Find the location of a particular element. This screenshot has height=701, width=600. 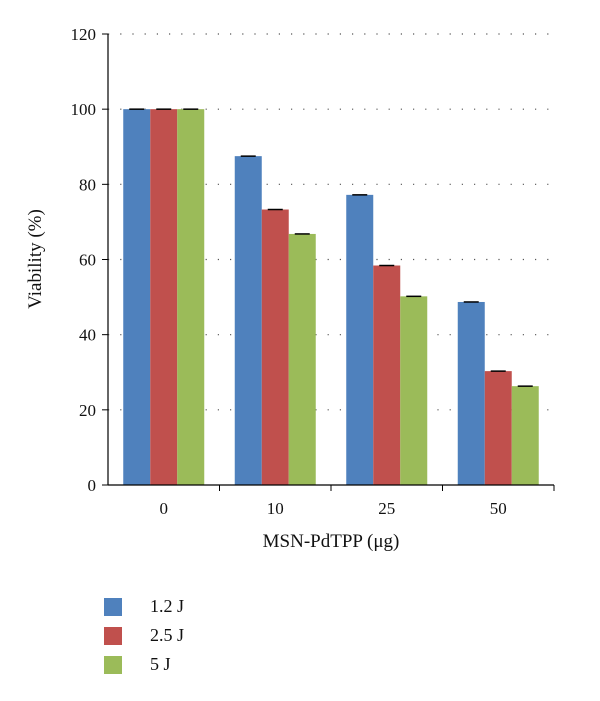

legend-item: 2.5 J is located at coordinates (144, 635).